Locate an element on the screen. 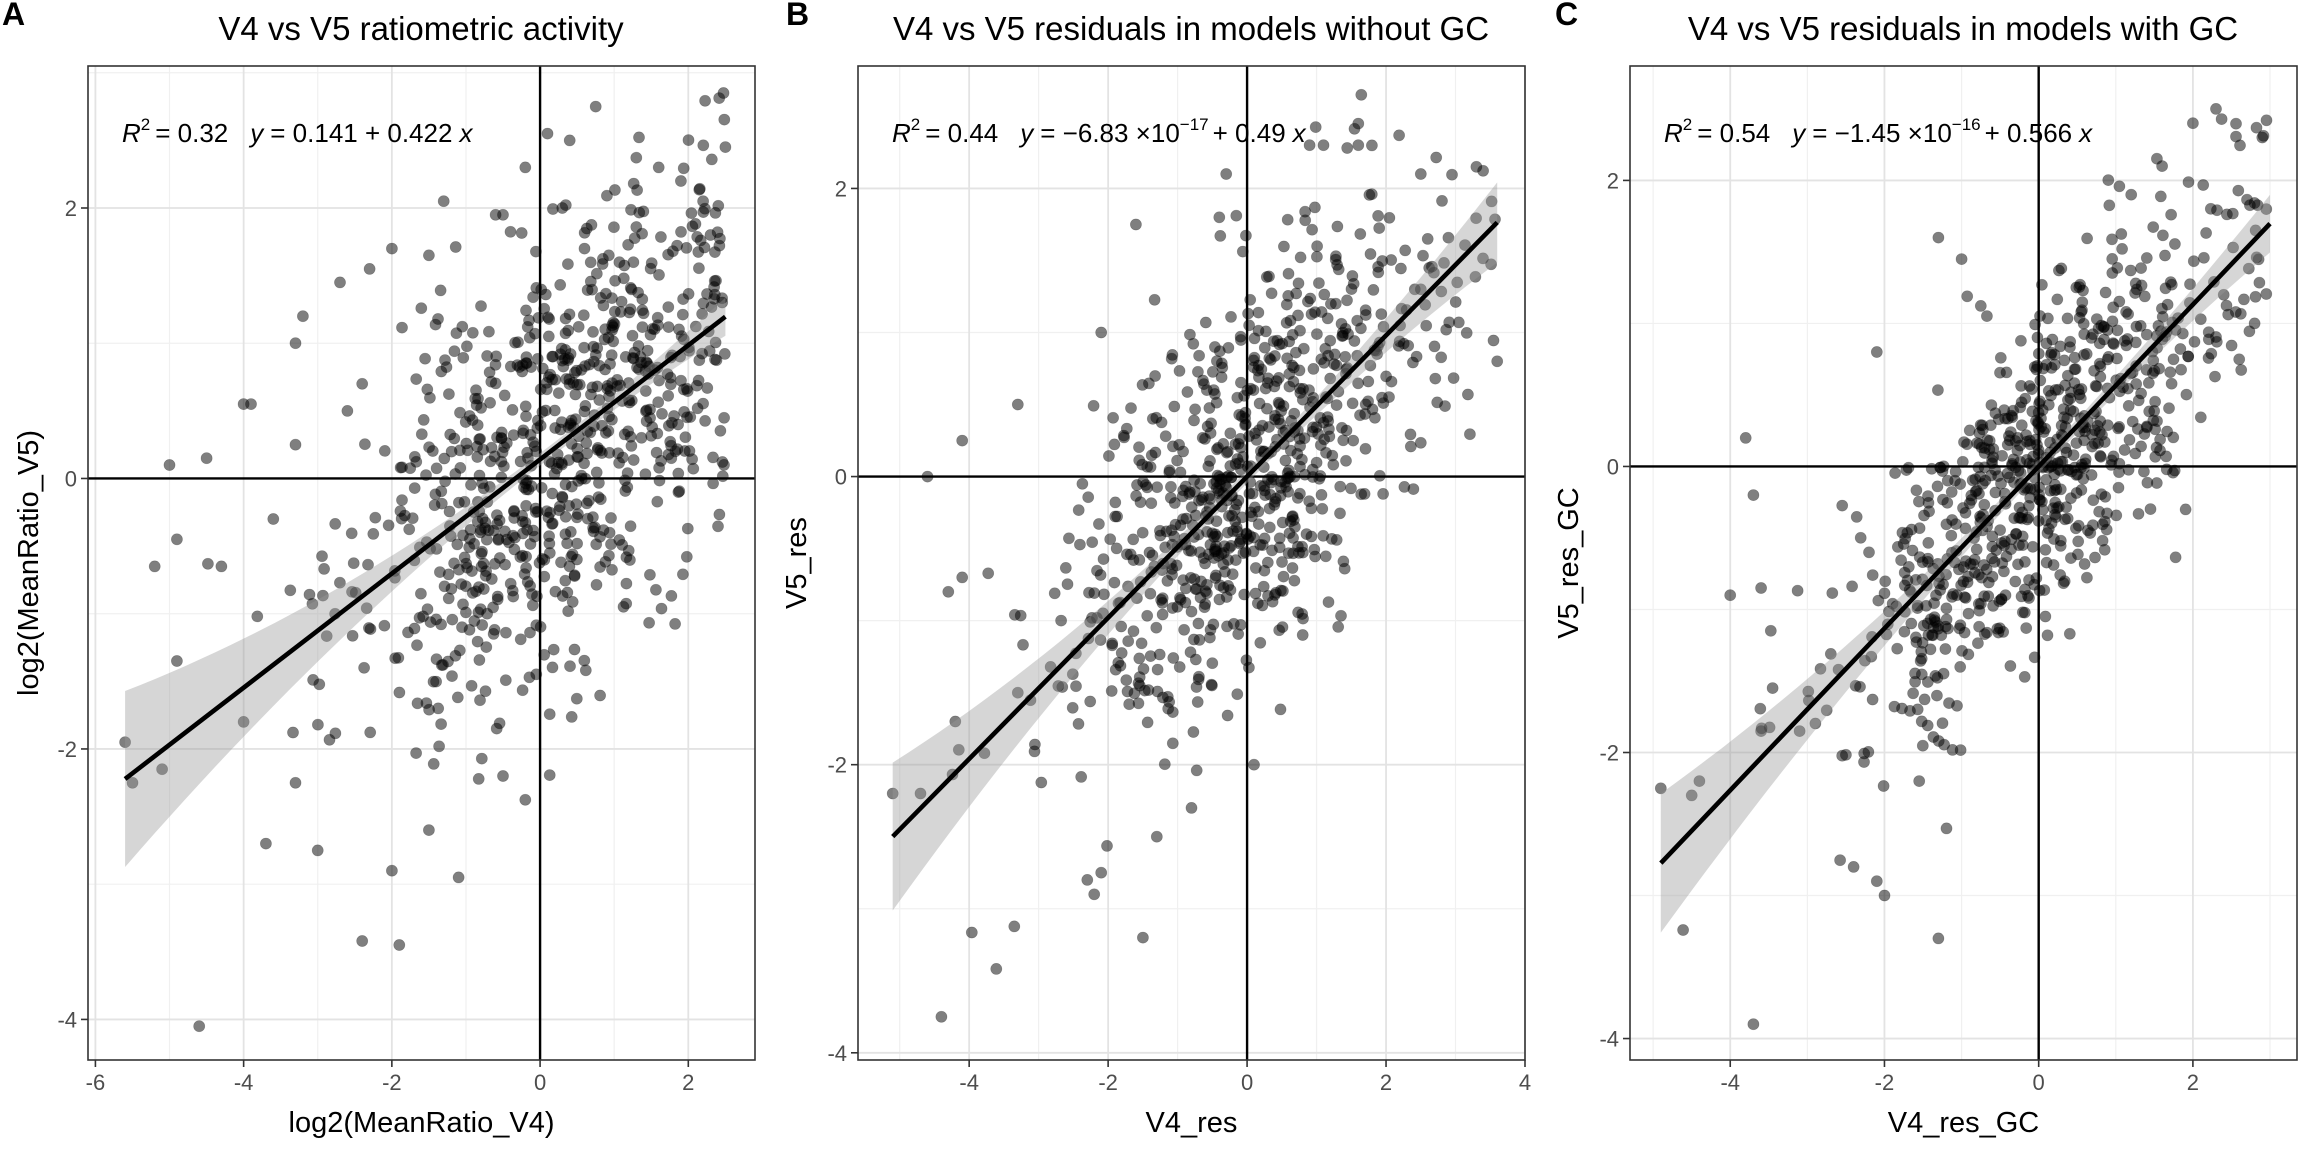 Image resolution: width=2304 pixels, height=1152 pixels. x-tick-label: -4 is located at coordinates (244, 1082).